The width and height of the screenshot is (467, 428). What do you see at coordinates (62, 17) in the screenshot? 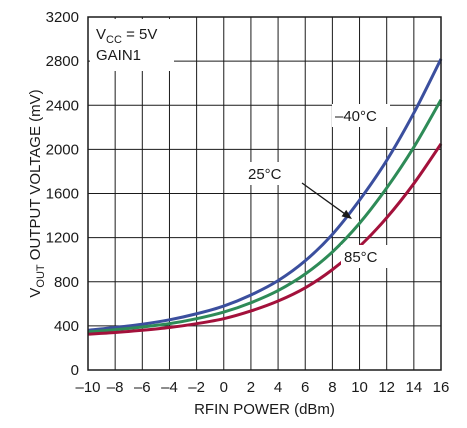
I see `y-tick-label: 3200` at bounding box center [62, 17].